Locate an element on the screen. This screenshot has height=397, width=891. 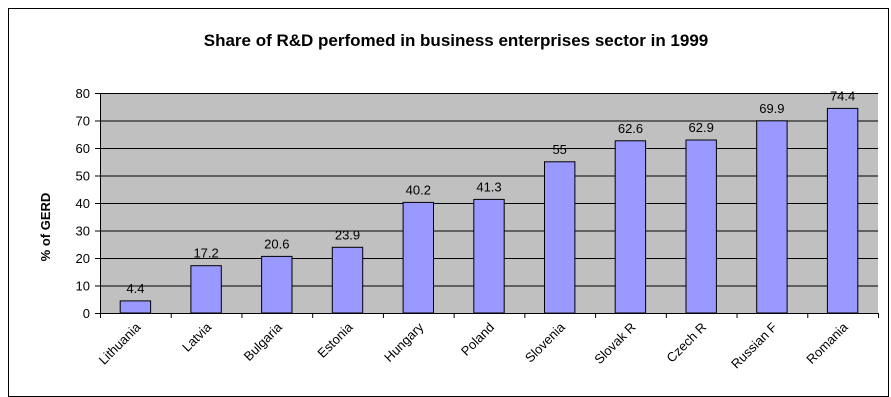
data-label: 62.6 is located at coordinates (630, 128).